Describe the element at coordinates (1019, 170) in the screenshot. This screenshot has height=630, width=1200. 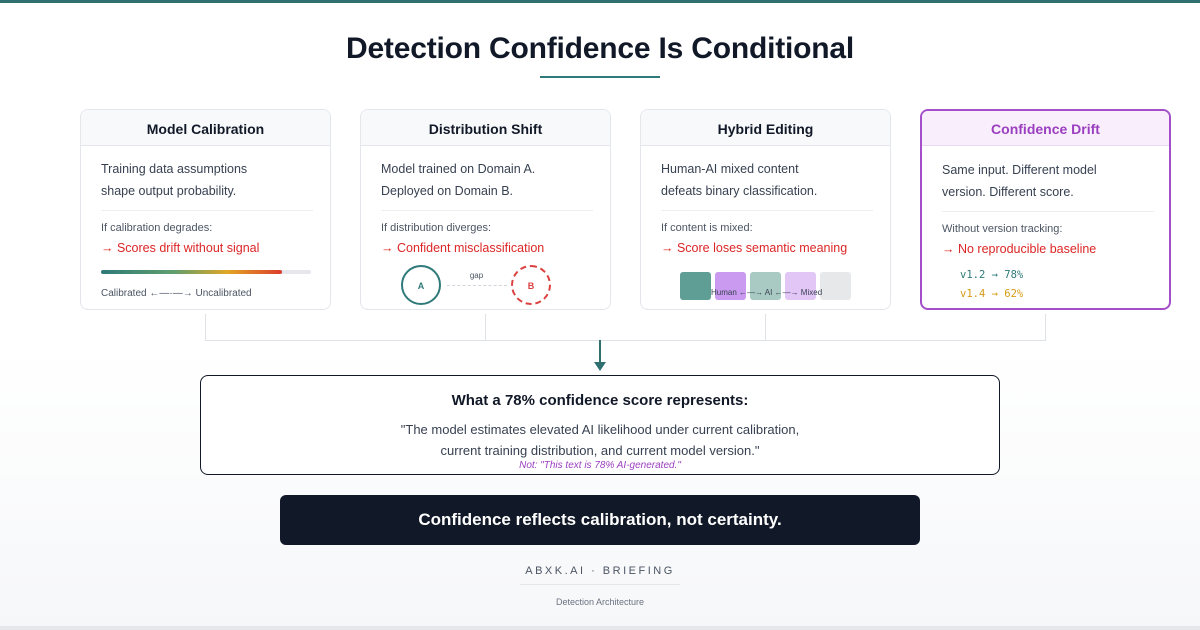
I see `card-description-line: Same input. Different model` at that location.